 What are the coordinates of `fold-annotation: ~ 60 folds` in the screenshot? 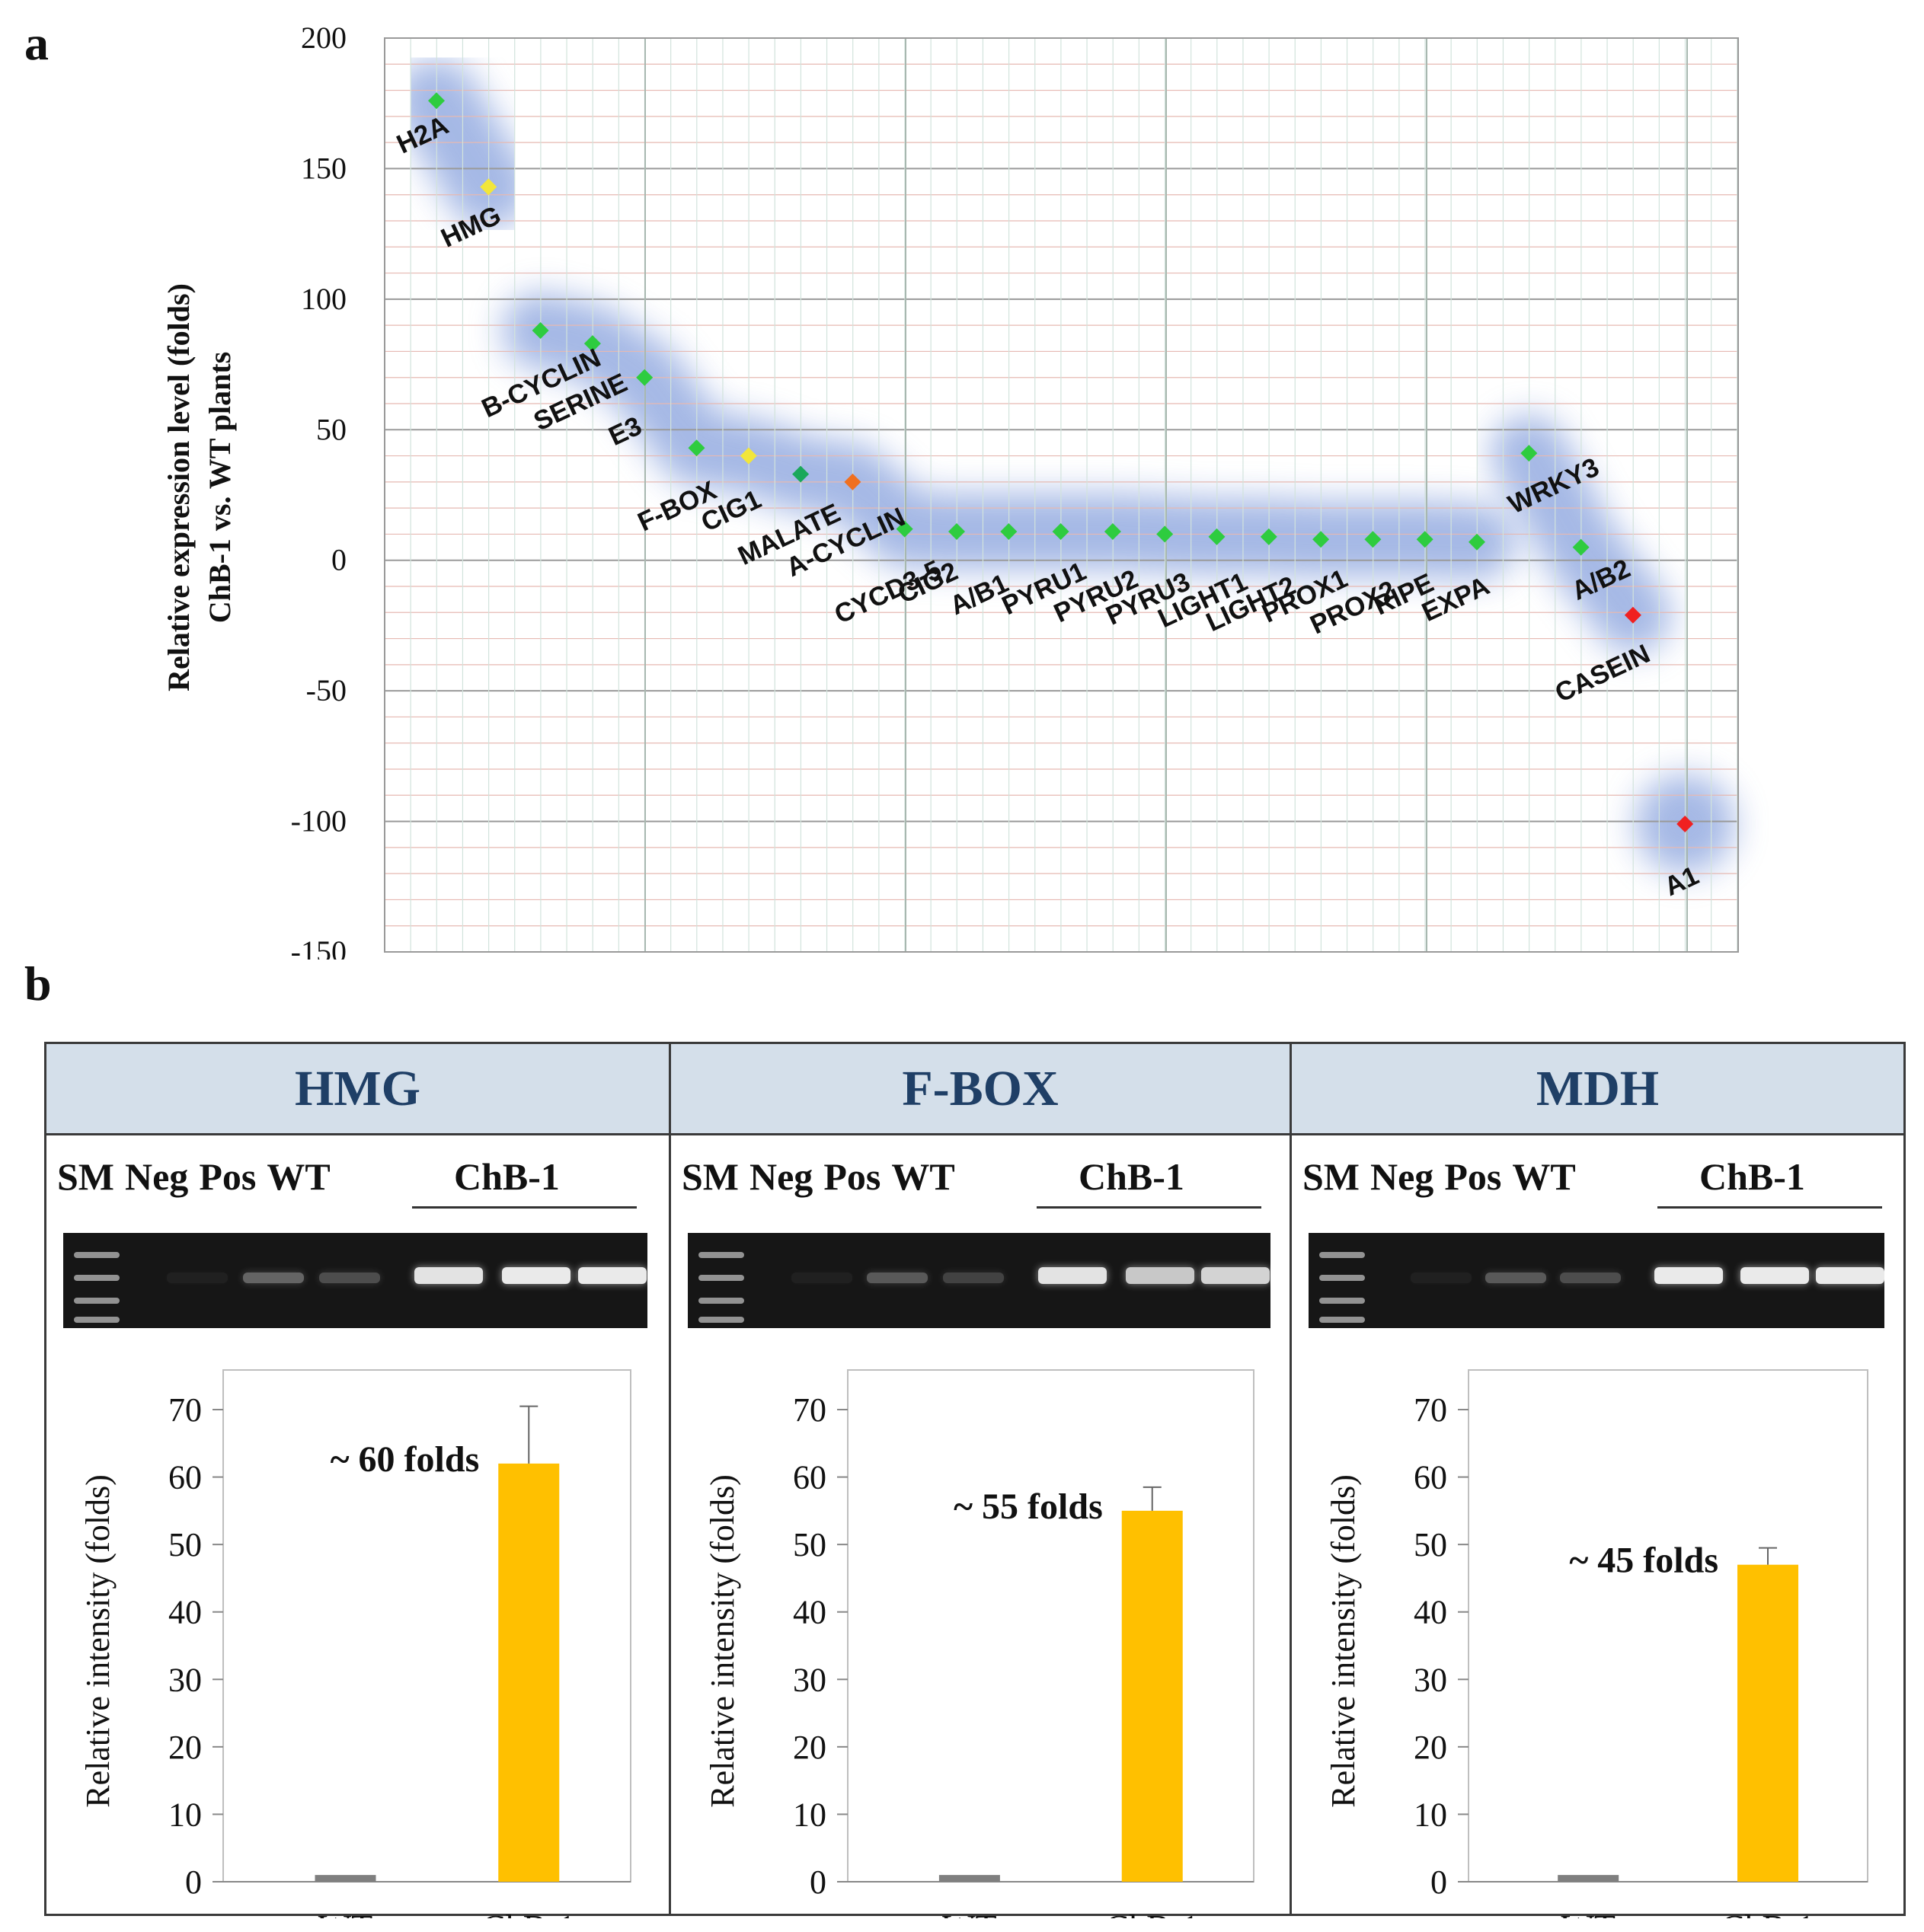 It's located at (406, 1459).